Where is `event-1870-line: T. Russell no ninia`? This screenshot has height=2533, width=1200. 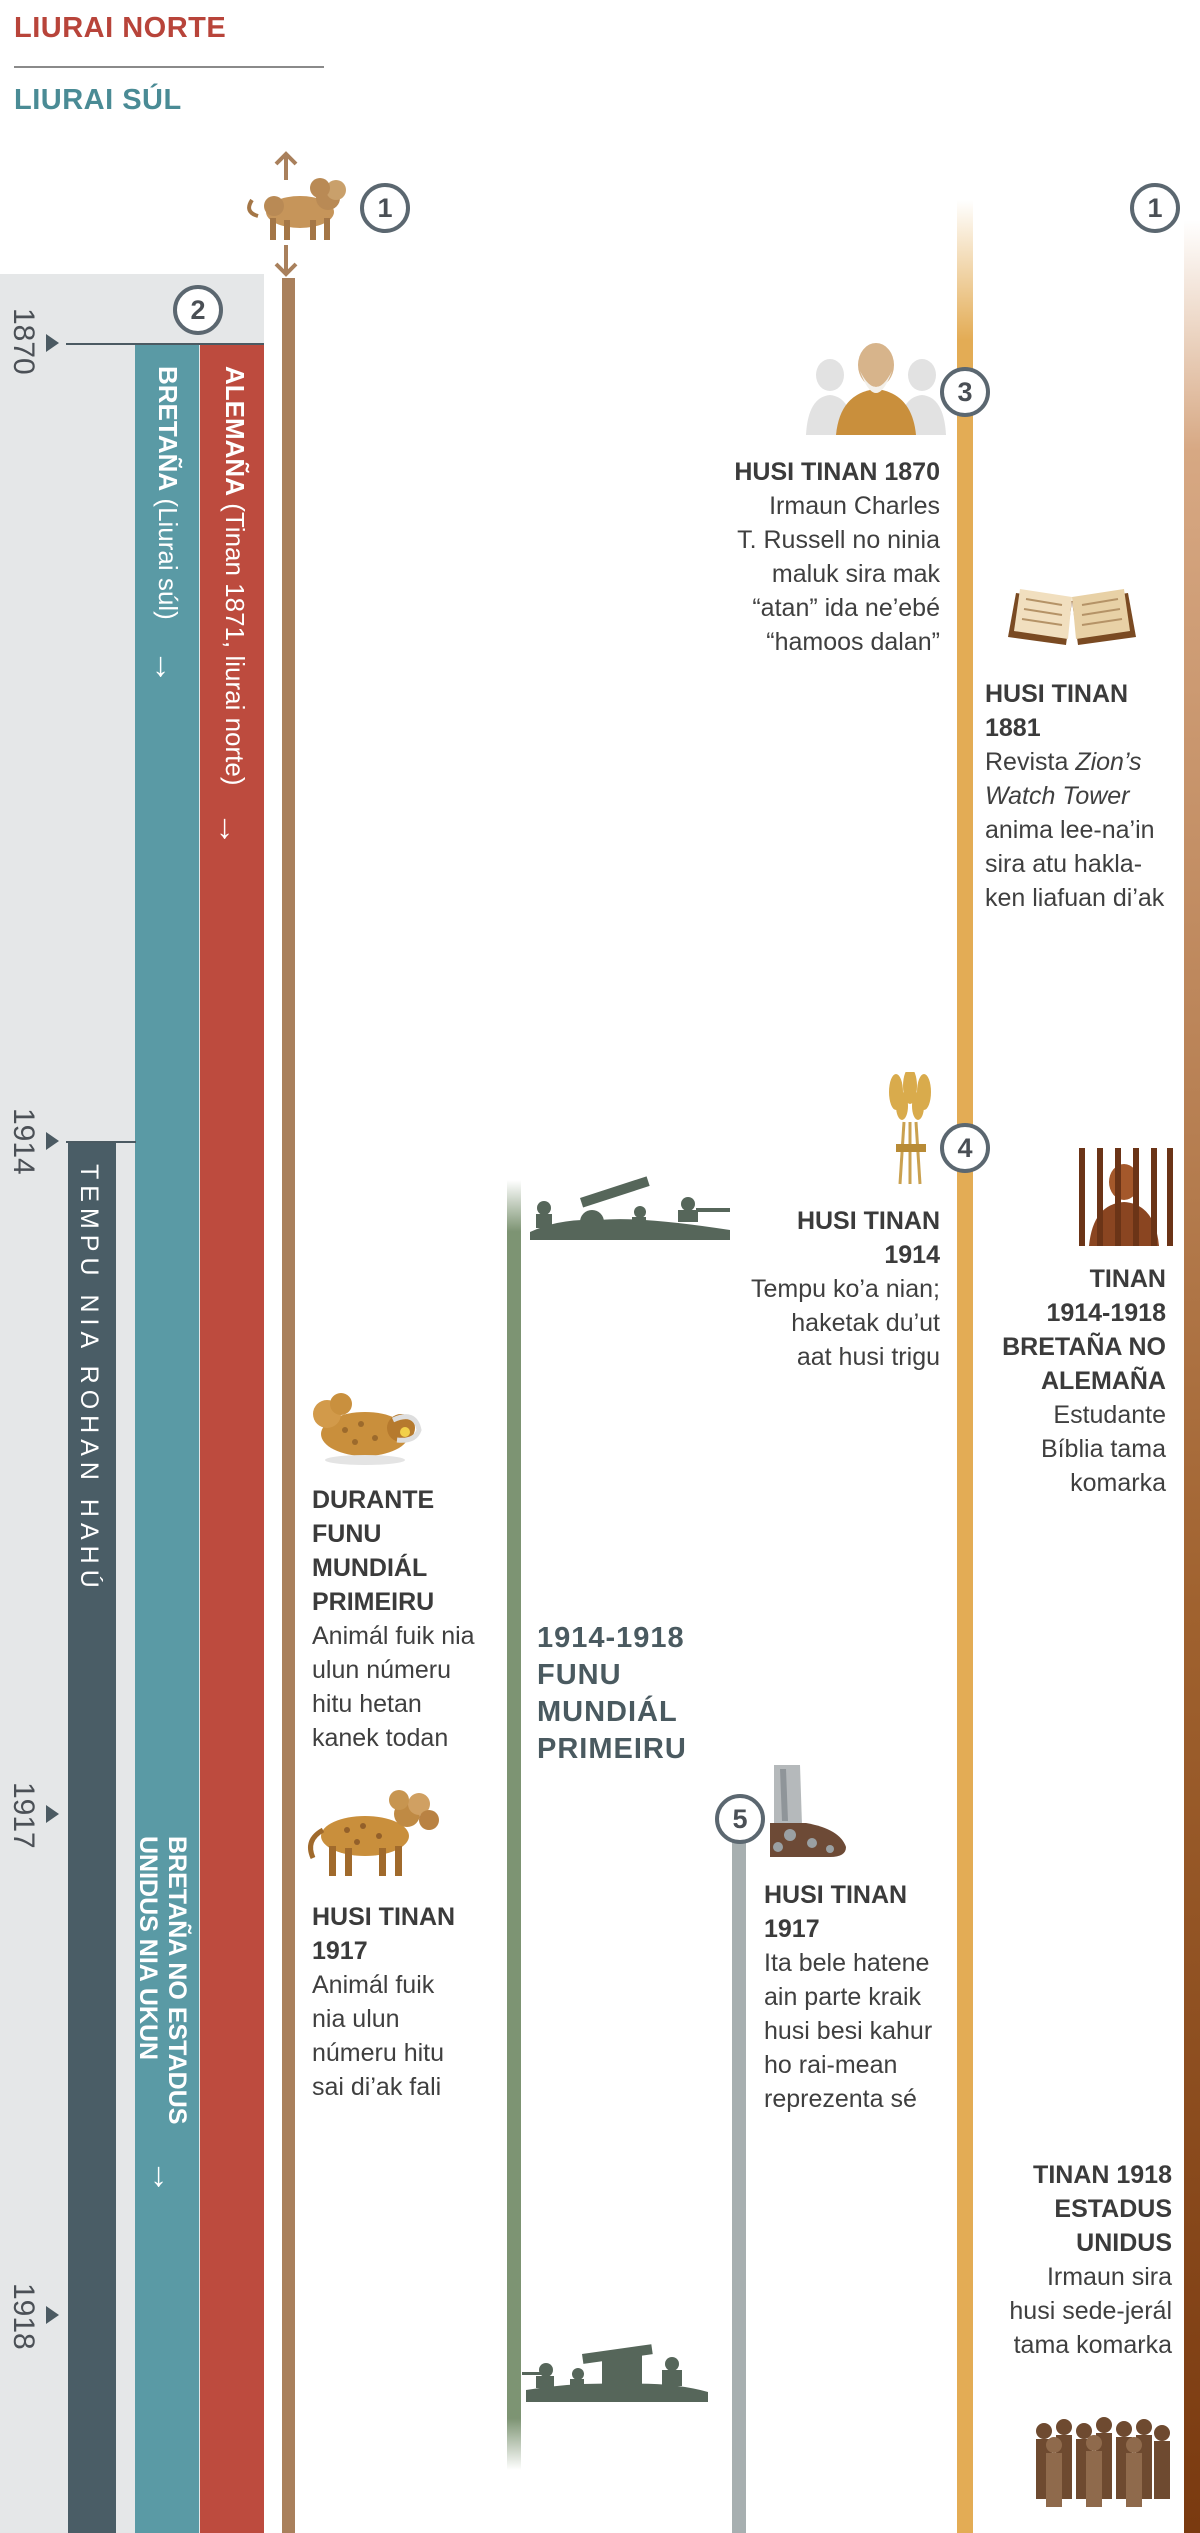 event-1870-line: T. Russell no ninia is located at coordinates (838, 540).